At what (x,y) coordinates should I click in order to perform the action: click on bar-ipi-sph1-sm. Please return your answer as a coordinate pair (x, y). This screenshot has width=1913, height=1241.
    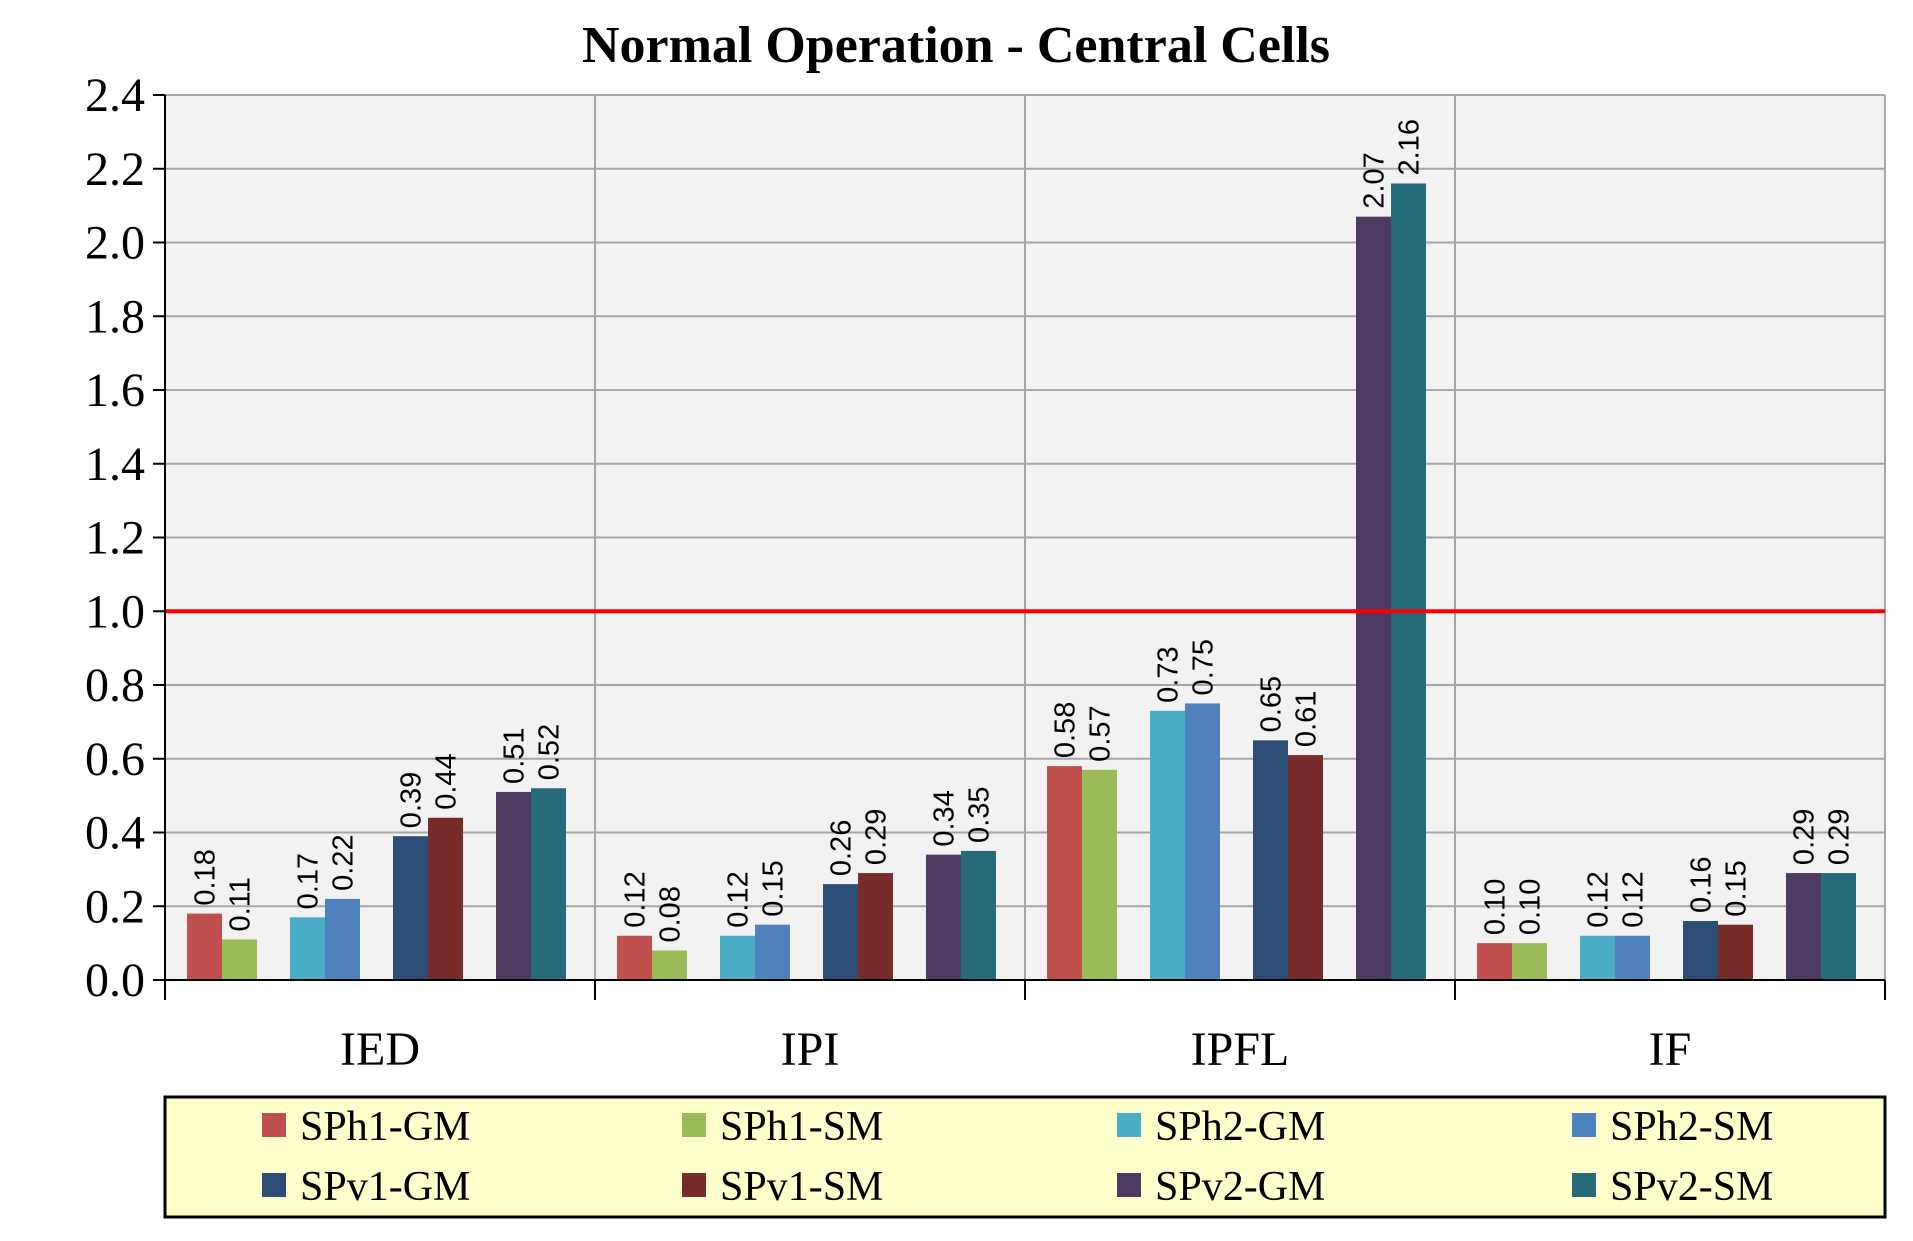
    Looking at the image, I should click on (669, 965).